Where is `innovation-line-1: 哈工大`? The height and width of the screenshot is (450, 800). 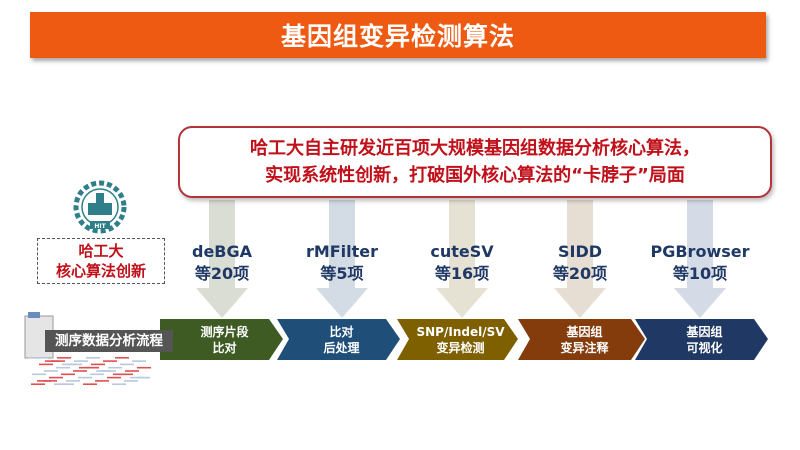
innovation-line-1: 哈工大 is located at coordinates (101, 251).